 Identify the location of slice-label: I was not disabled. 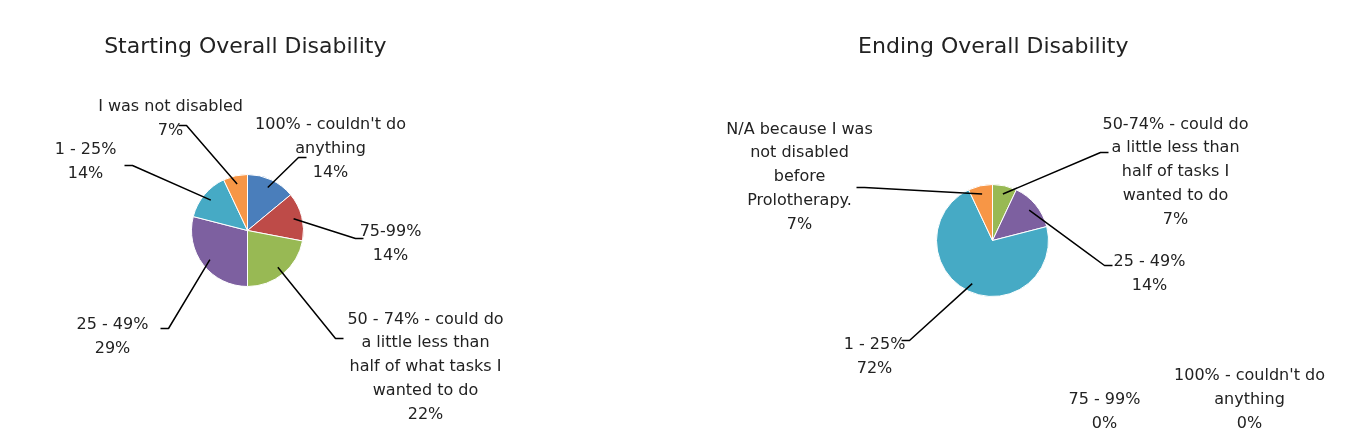
(170, 106).